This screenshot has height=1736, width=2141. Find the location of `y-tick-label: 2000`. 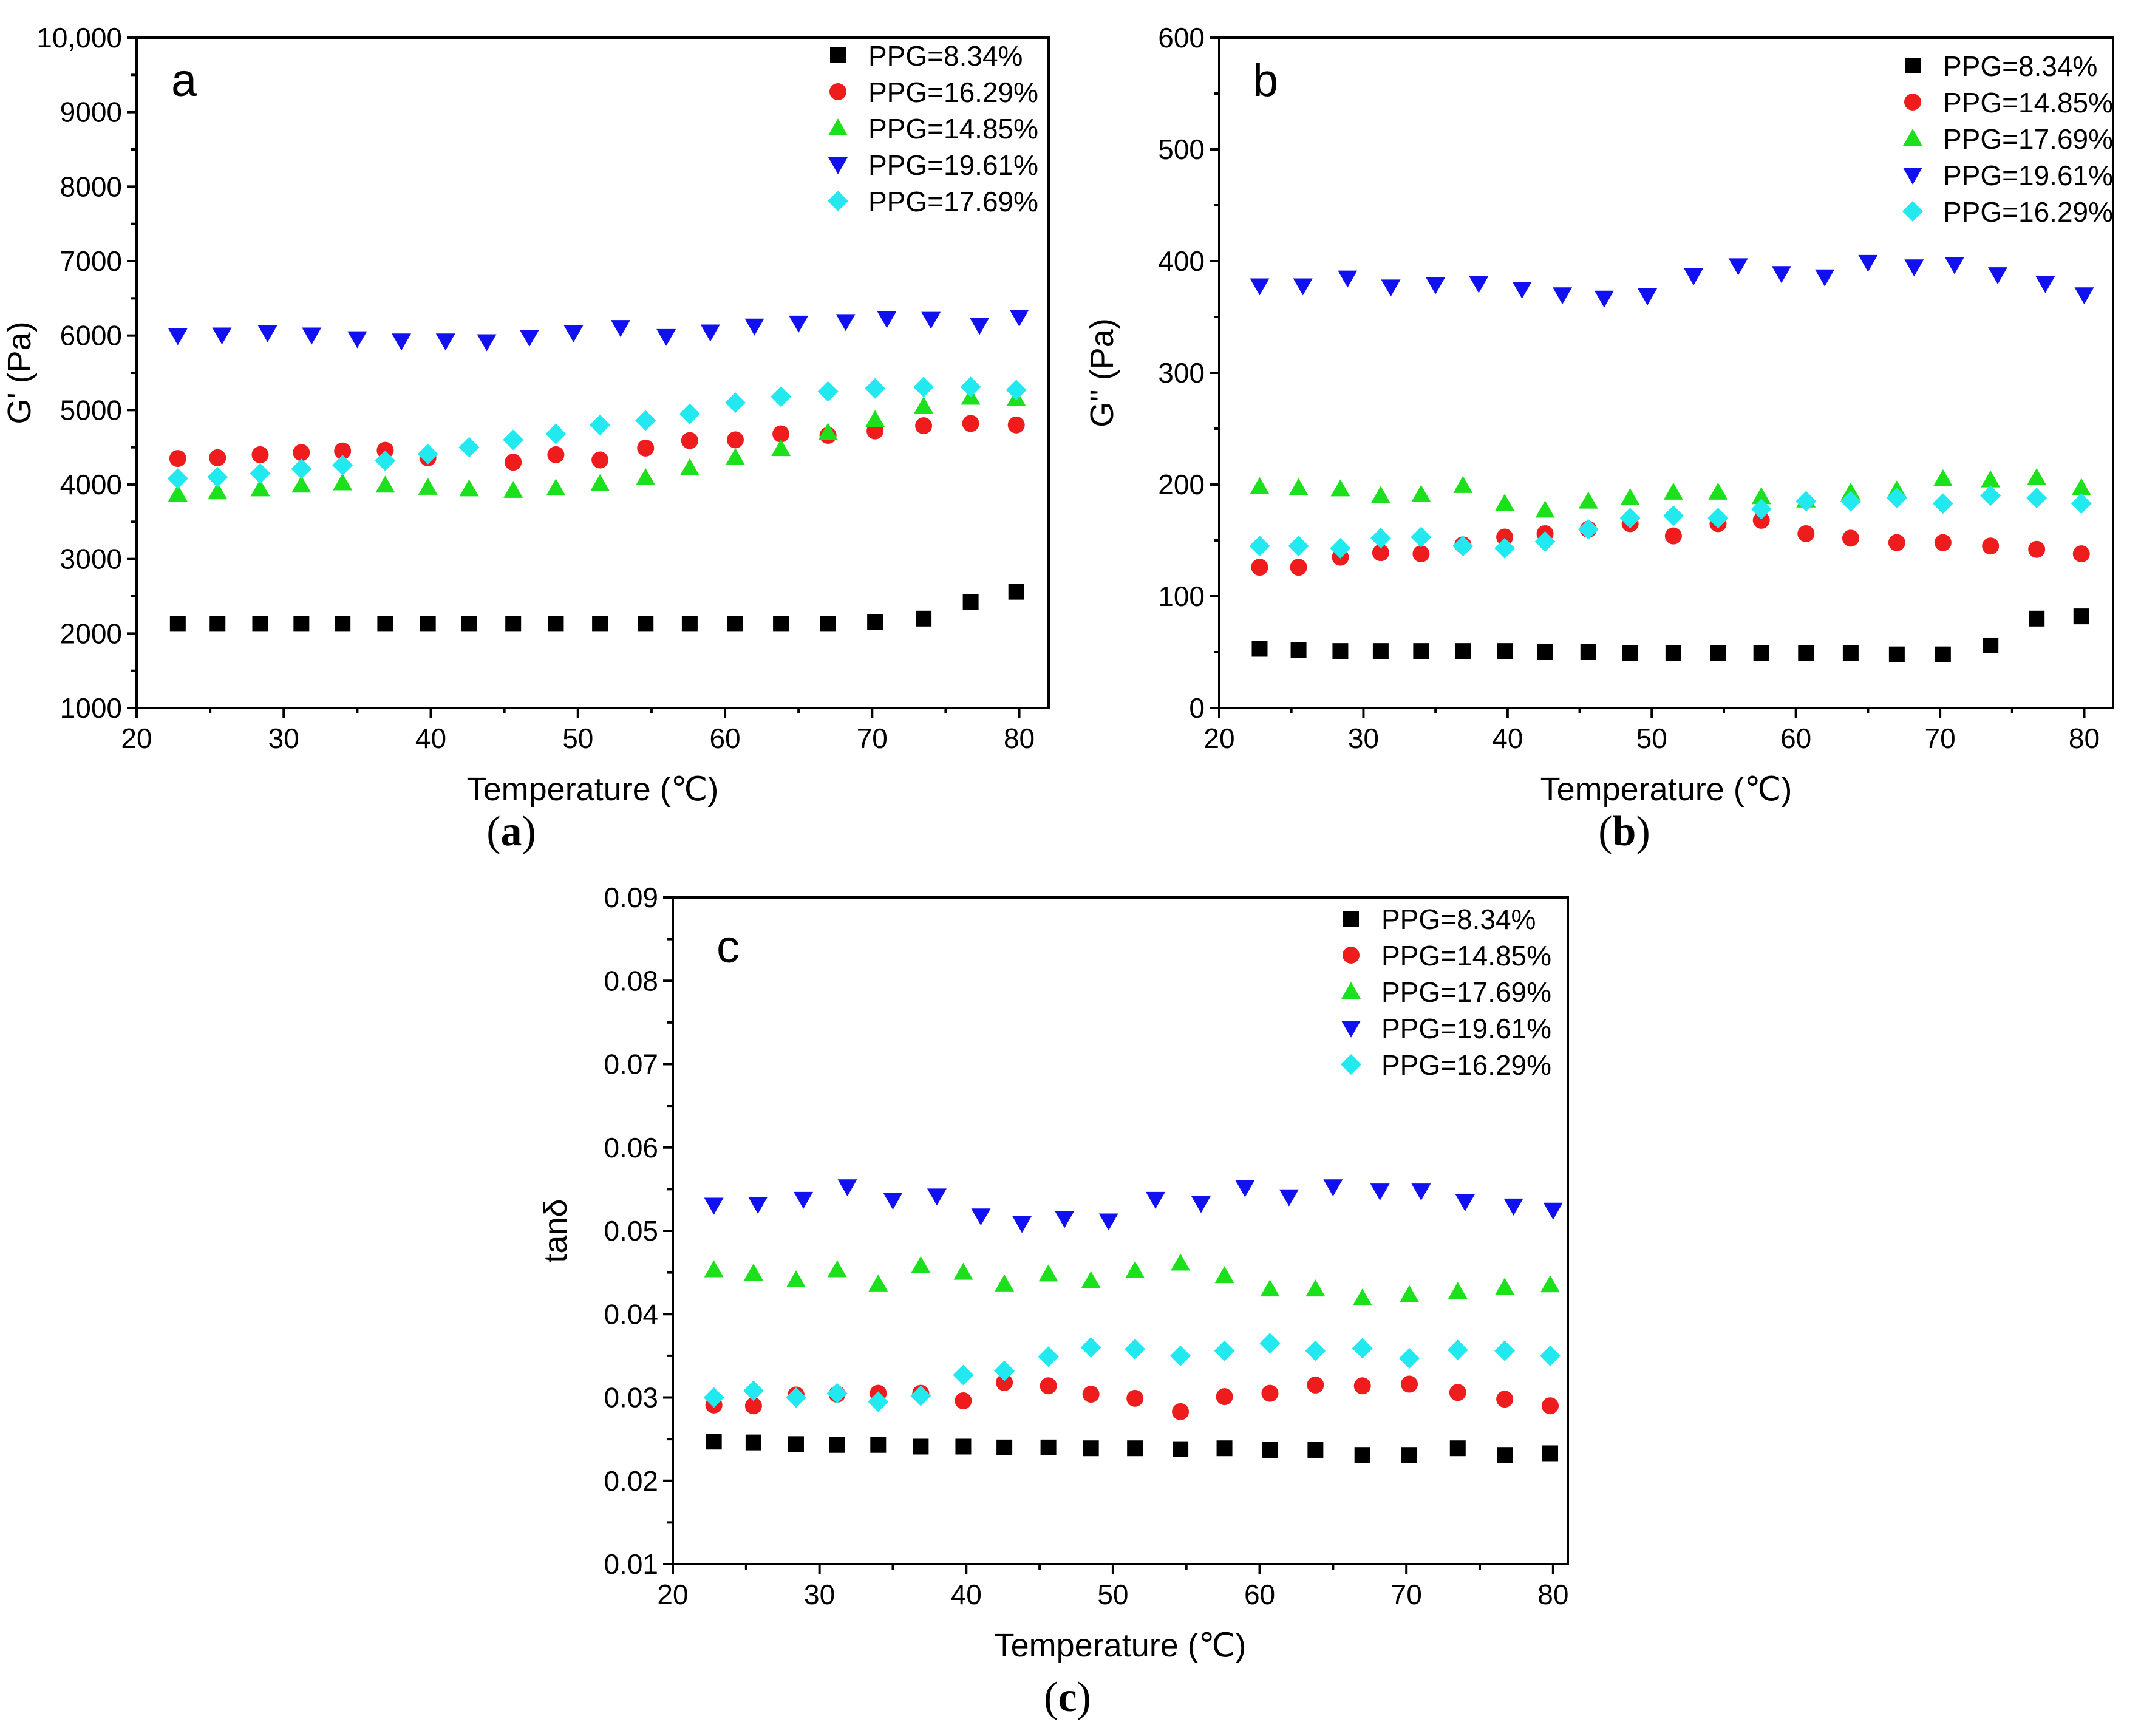

y-tick-label: 2000 is located at coordinates (91, 633).